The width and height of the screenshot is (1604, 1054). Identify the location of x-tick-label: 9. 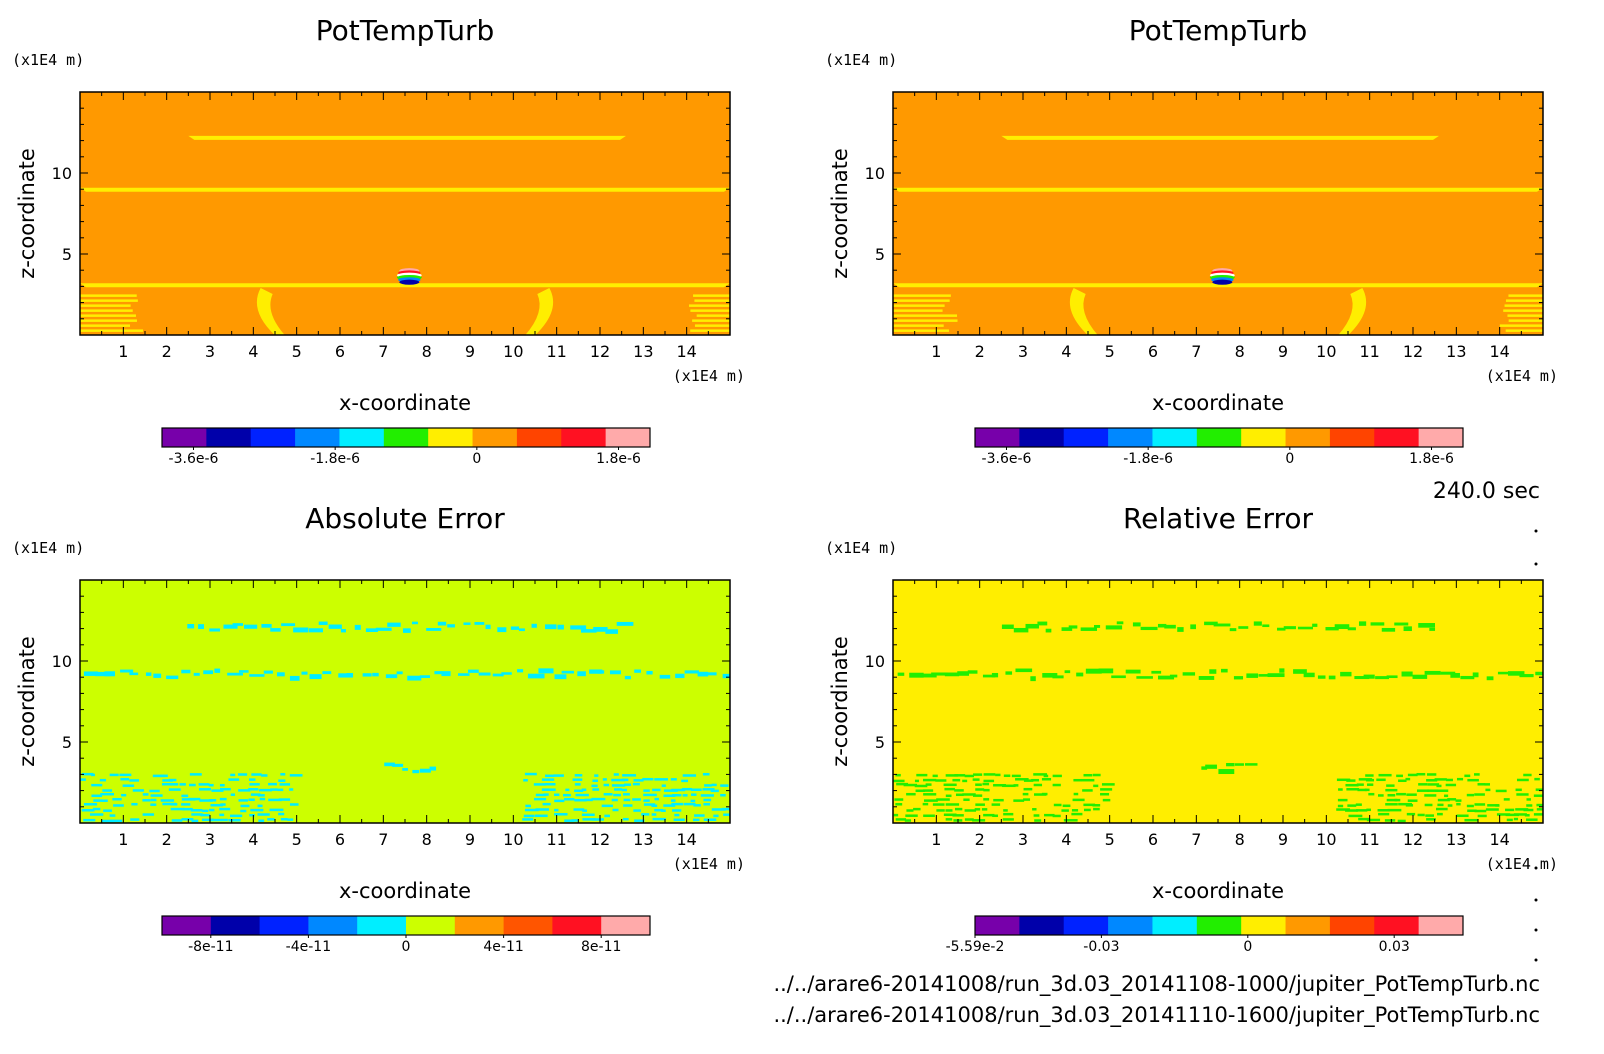
(470, 351).